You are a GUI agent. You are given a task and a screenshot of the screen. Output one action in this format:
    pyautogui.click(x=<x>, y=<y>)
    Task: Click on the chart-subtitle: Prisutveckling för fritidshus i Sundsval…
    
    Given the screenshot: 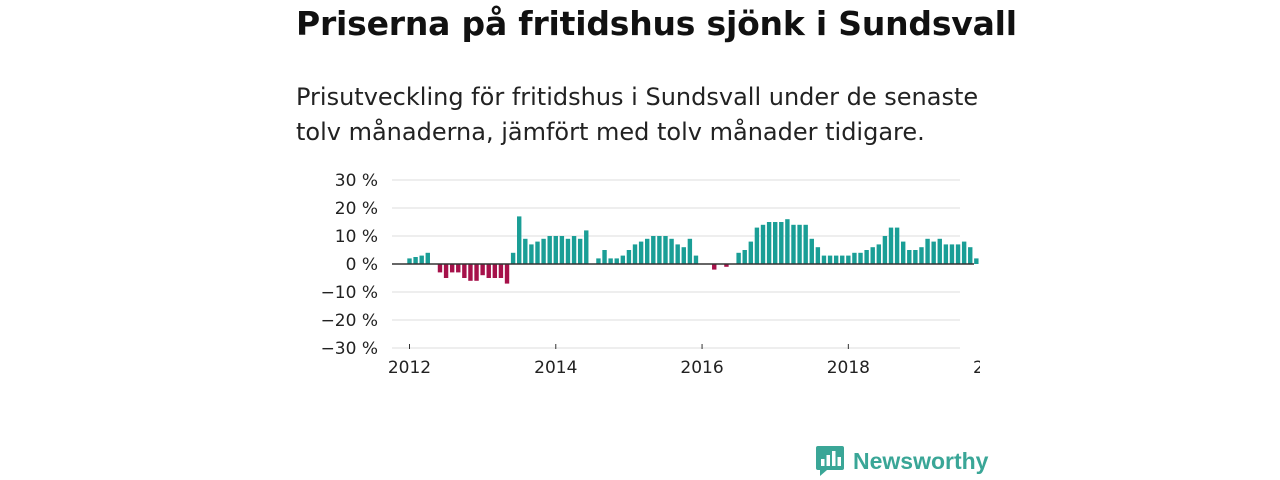 What is the action you would take?
    pyautogui.click(x=637, y=114)
    